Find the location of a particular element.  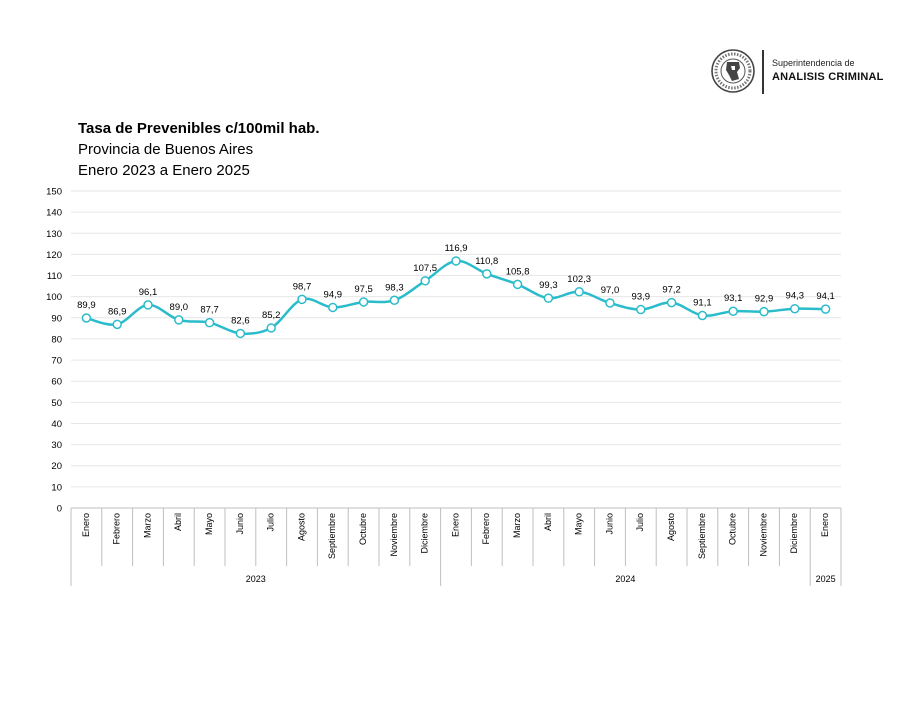

x-tick-label: Junio is located at coordinates (609, 524).